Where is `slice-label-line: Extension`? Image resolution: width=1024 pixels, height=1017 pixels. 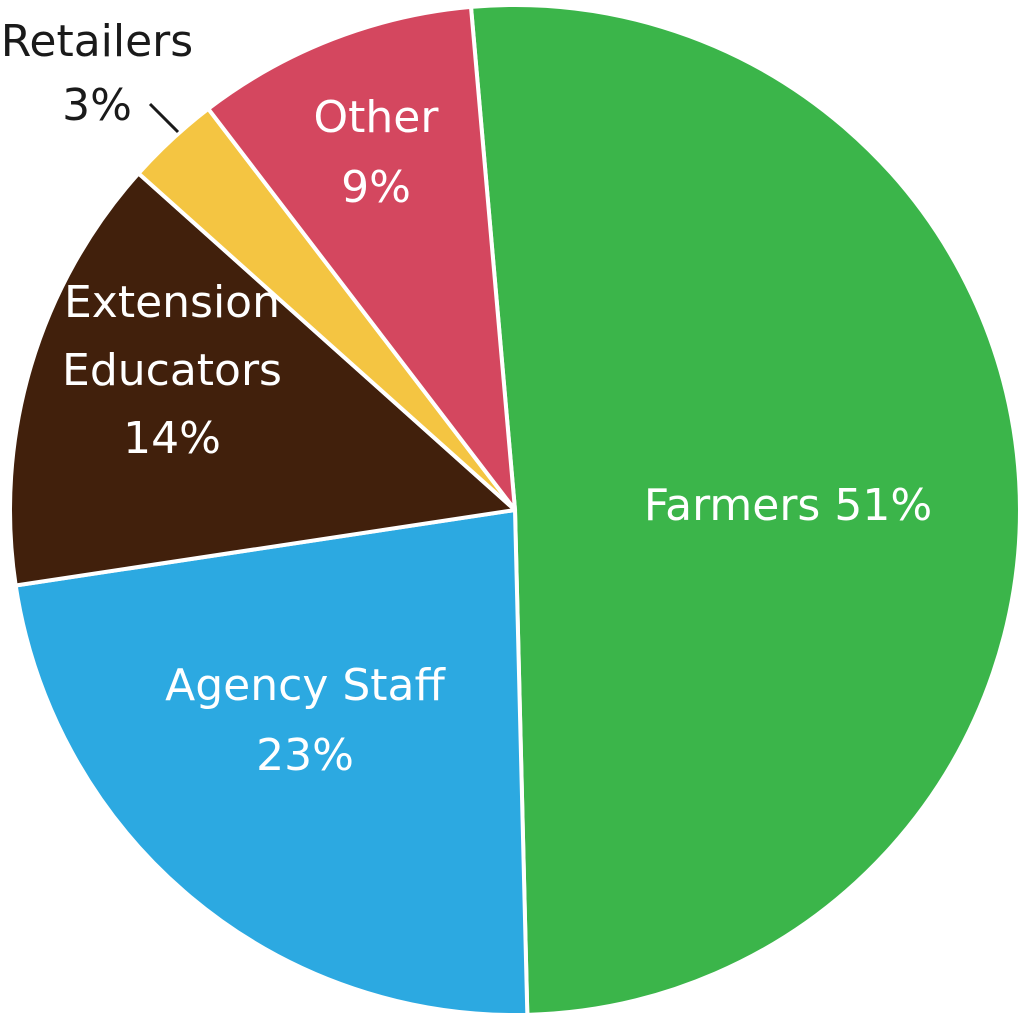 slice-label-line: Extension is located at coordinates (172, 302).